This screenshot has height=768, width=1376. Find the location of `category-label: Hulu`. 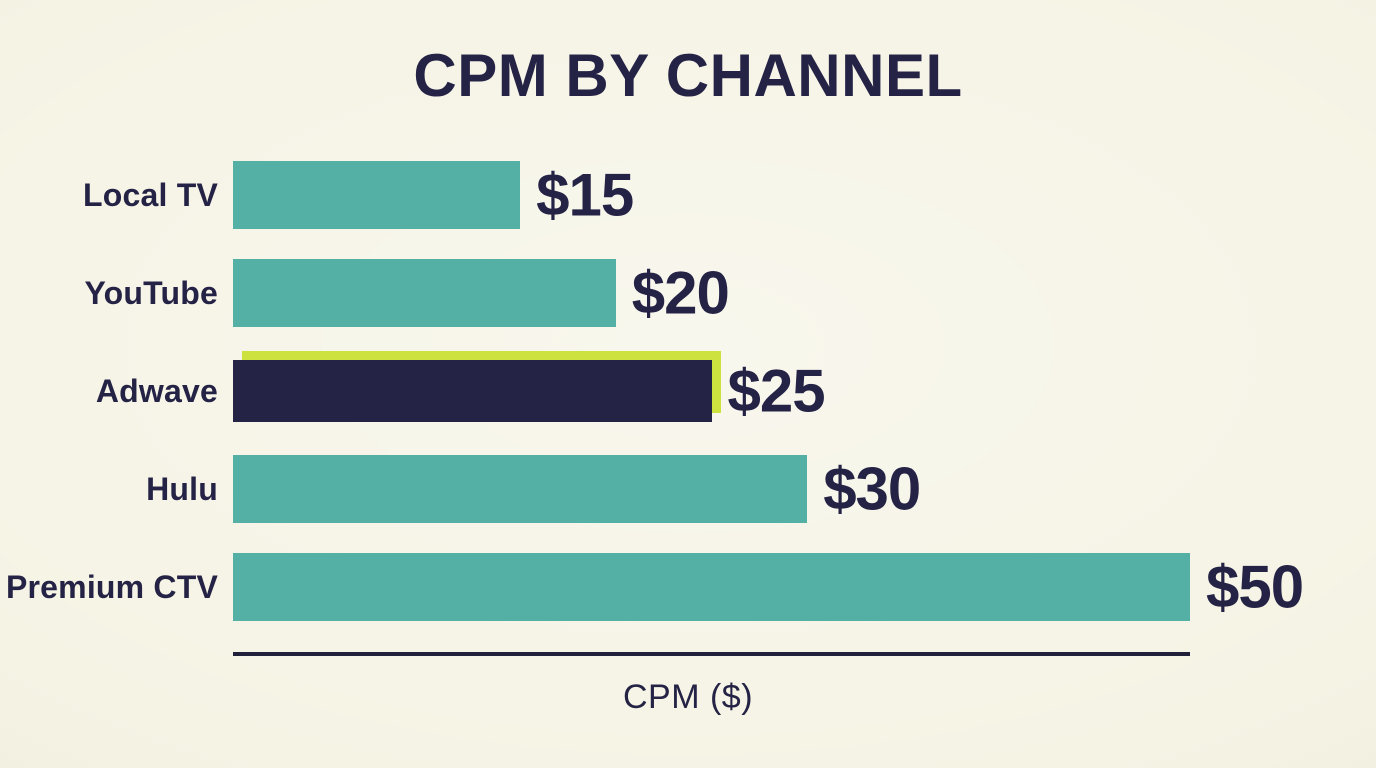

category-label: Hulu is located at coordinates (182, 488).